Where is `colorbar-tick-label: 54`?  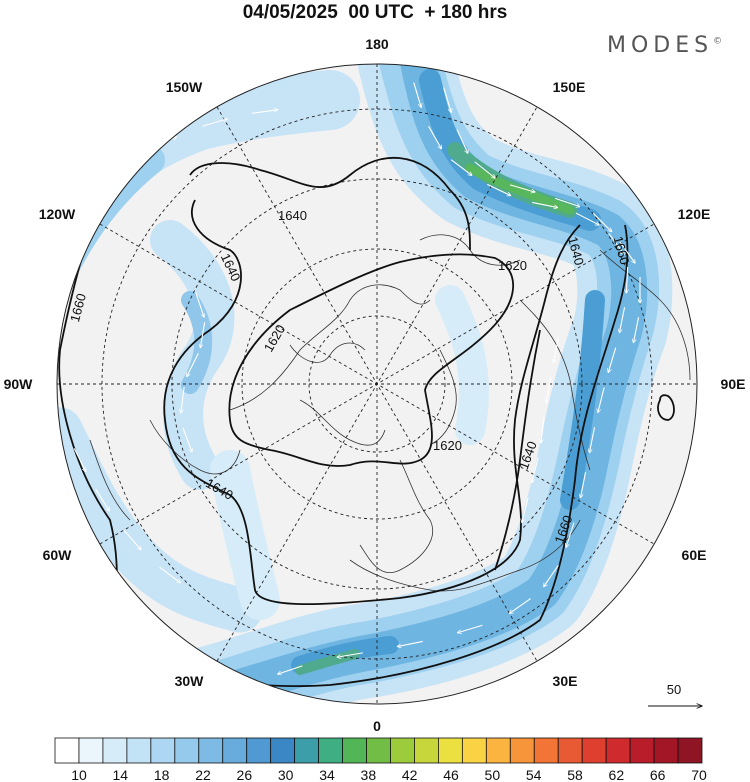 colorbar-tick-label: 54 is located at coordinates (534, 774).